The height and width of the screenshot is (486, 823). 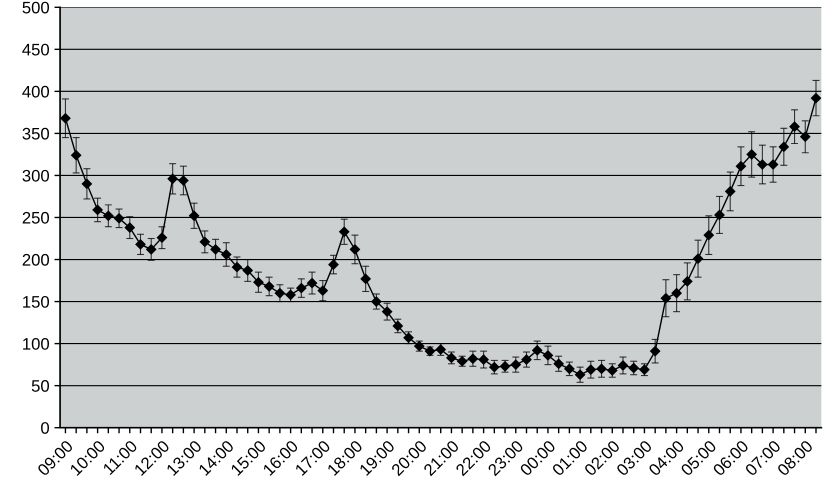 What do you see at coordinates (36, 134) in the screenshot?
I see `y-tick-label: 350` at bounding box center [36, 134].